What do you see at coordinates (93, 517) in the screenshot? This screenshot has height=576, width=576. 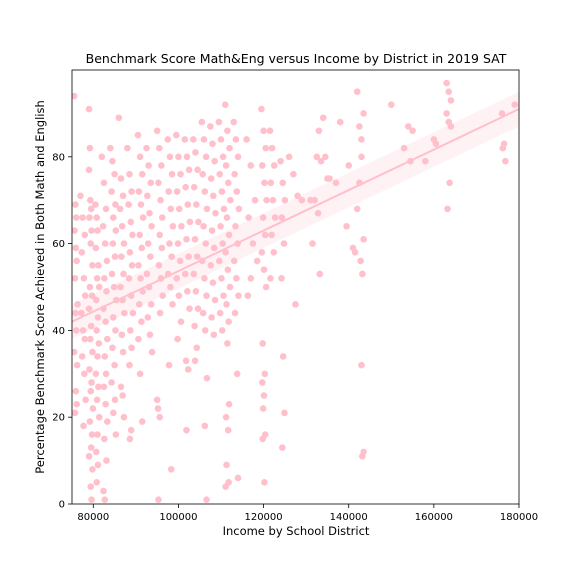 I see `x-tick-label: 80000` at bounding box center [93, 517].